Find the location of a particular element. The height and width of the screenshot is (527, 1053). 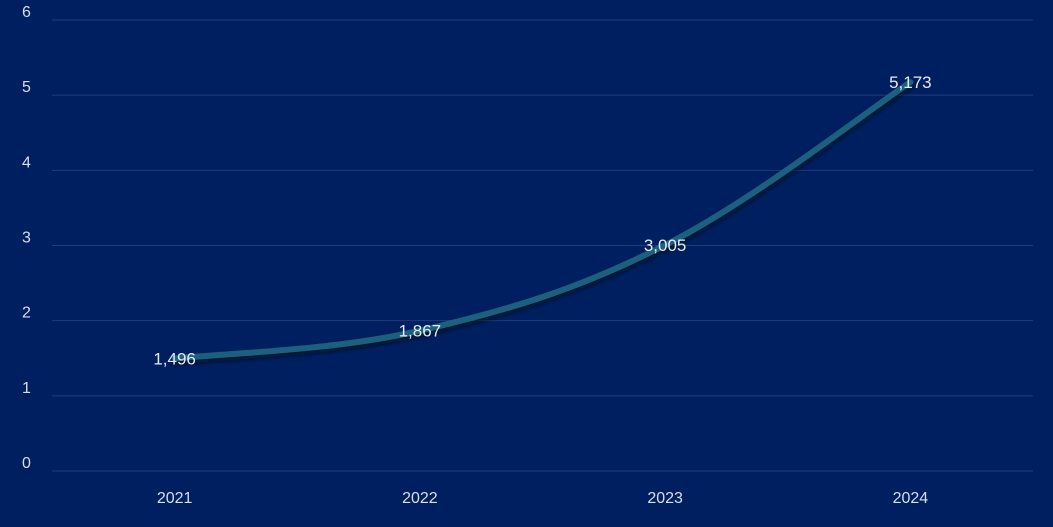

y-tick-label: 1 is located at coordinates (26, 388).